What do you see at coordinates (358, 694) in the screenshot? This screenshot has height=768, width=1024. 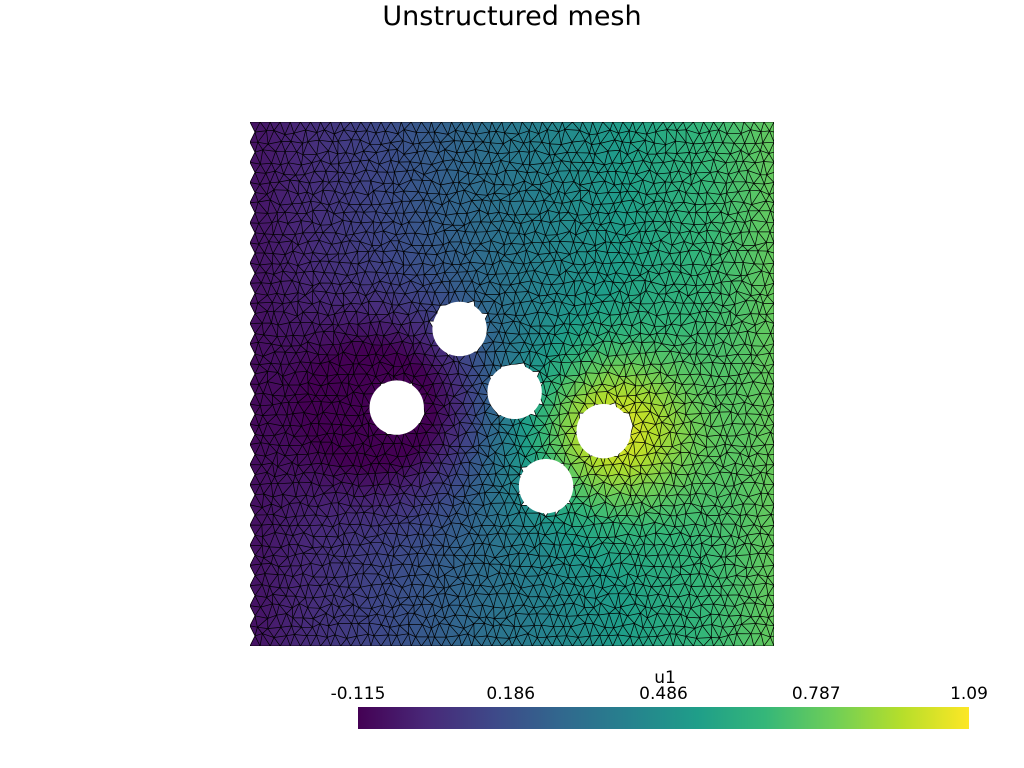 I see `colorbar-tick-label: -0.115` at bounding box center [358, 694].